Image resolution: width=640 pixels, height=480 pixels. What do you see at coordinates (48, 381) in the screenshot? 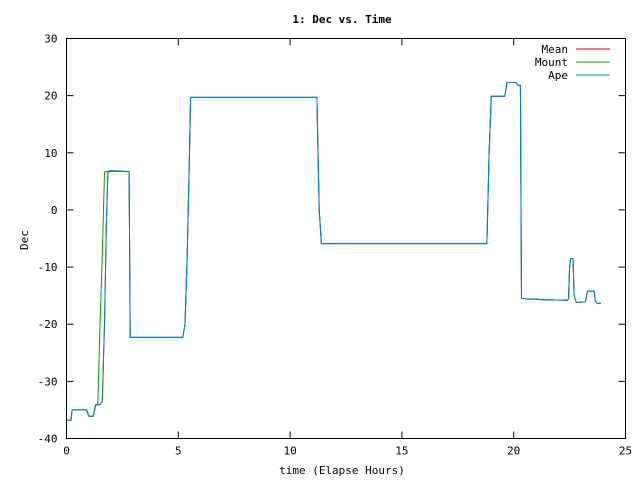
I see `y-tick-label: -30` at bounding box center [48, 381].